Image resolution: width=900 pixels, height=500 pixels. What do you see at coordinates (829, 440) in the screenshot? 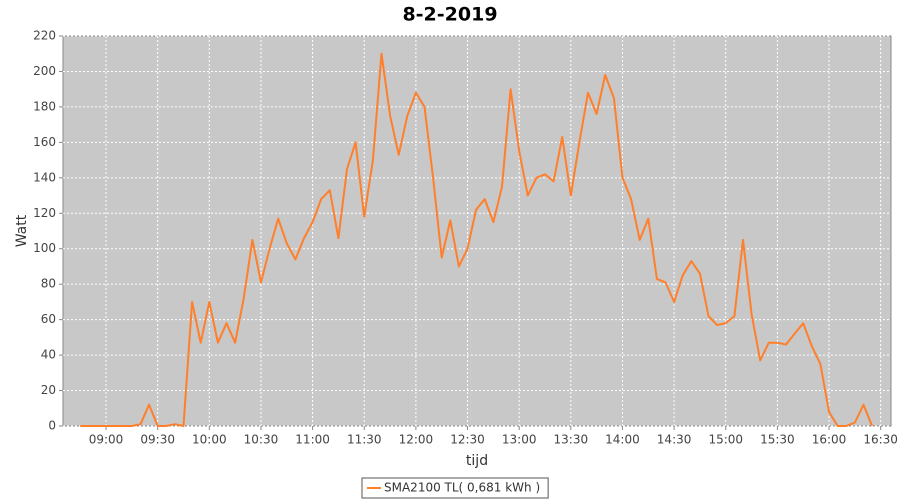
I see `x-tick-label: 16:00` at bounding box center [829, 440].